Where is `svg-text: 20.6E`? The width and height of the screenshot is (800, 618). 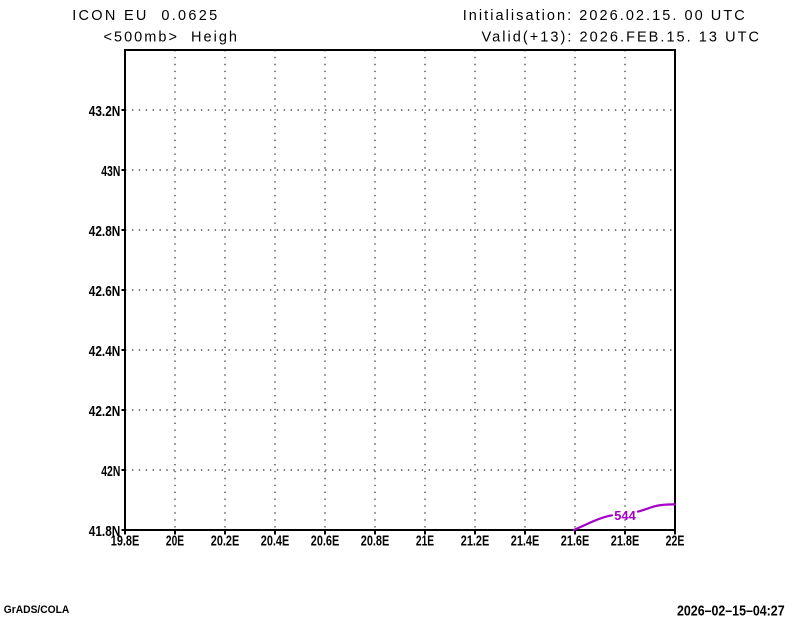
svg-text: 20.6E is located at coordinates (325, 541).